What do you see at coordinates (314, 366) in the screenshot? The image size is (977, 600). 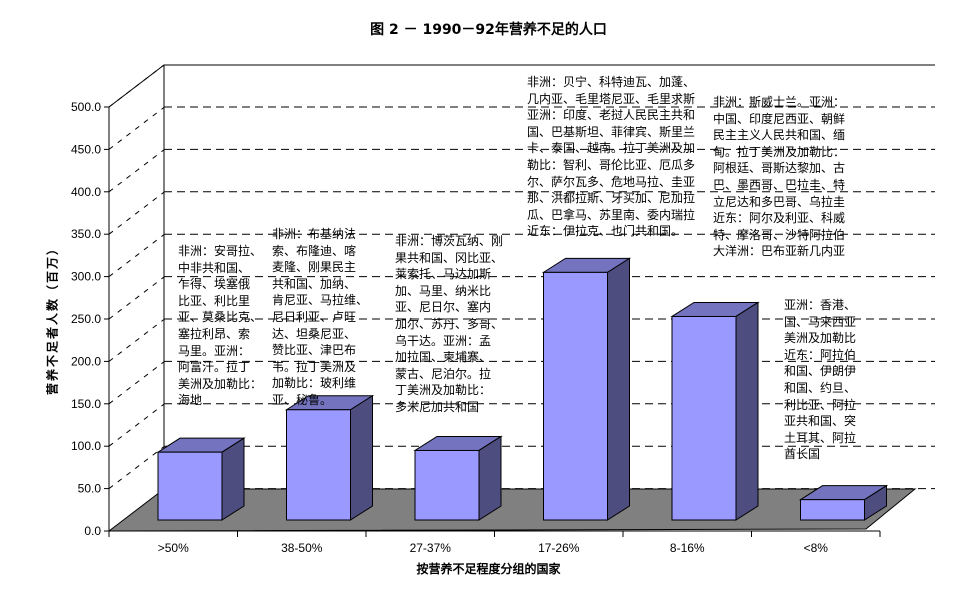 I see `annotation-line: 韦。拉丁美洲及` at bounding box center [314, 366].